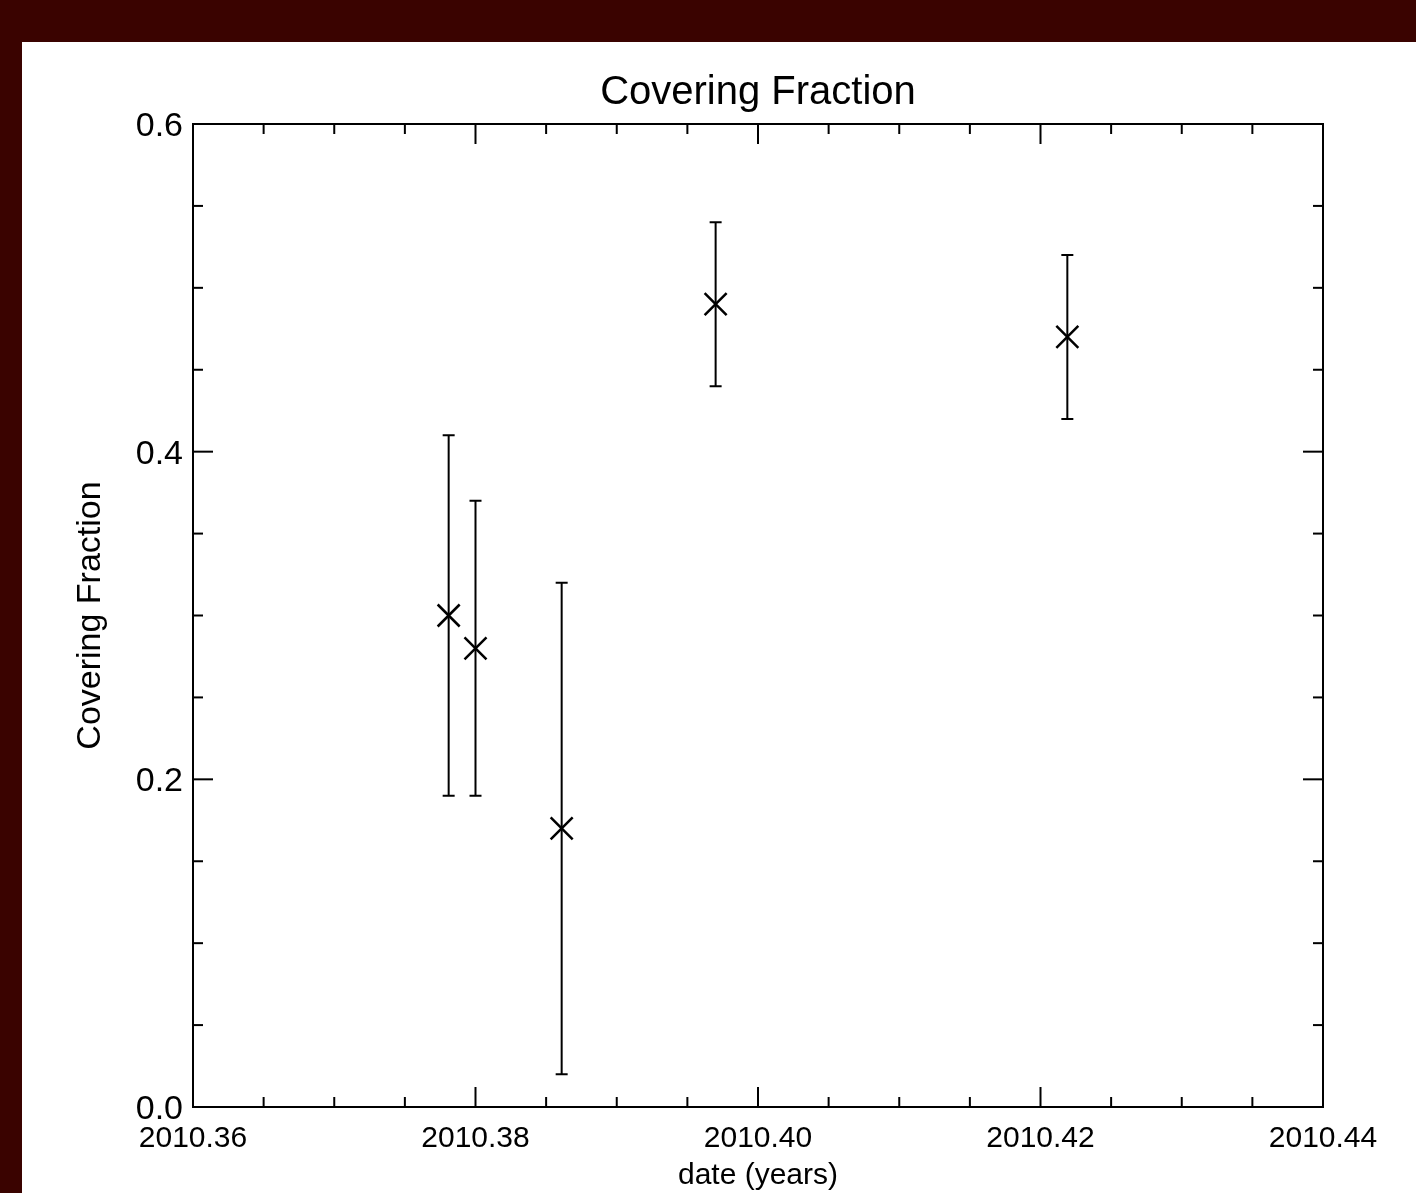  What do you see at coordinates (159, 124) in the screenshot?
I see `y-tick-label: 0.6` at bounding box center [159, 124].